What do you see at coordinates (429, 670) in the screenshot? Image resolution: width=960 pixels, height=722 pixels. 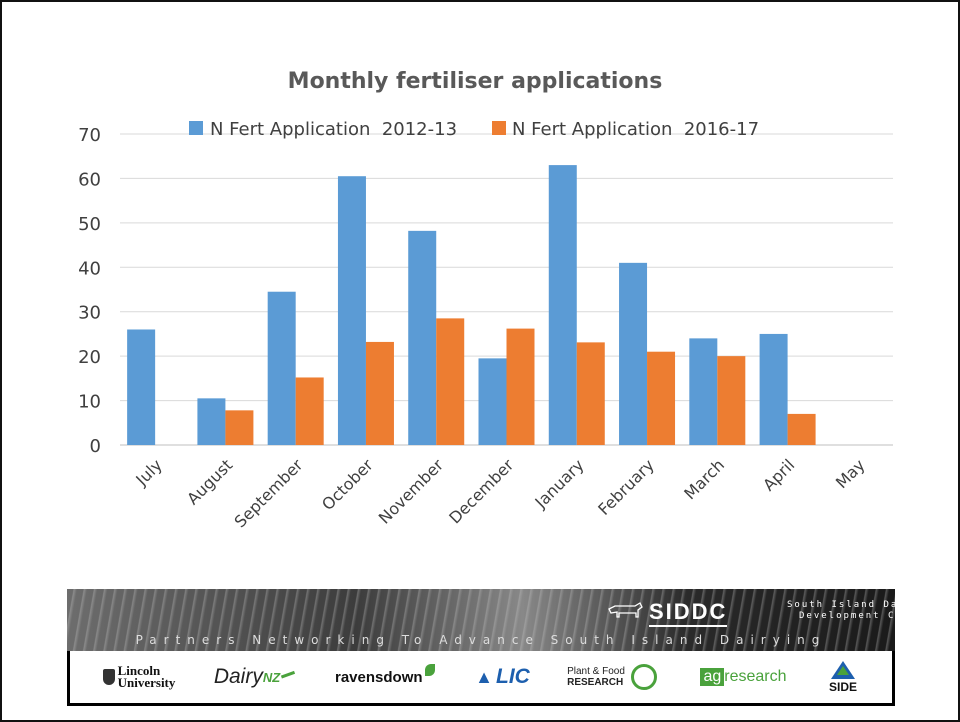 I see `ravensdown-leaf-icon` at bounding box center [429, 670].